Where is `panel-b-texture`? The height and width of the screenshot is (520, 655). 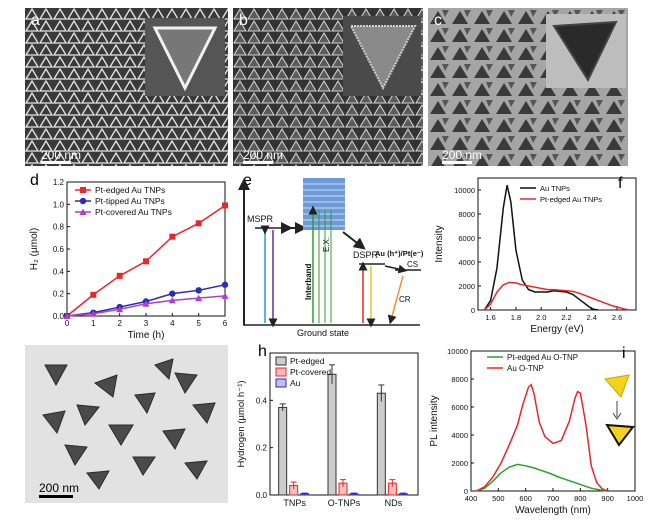 panel-b-texture is located at coordinates (328, 87).